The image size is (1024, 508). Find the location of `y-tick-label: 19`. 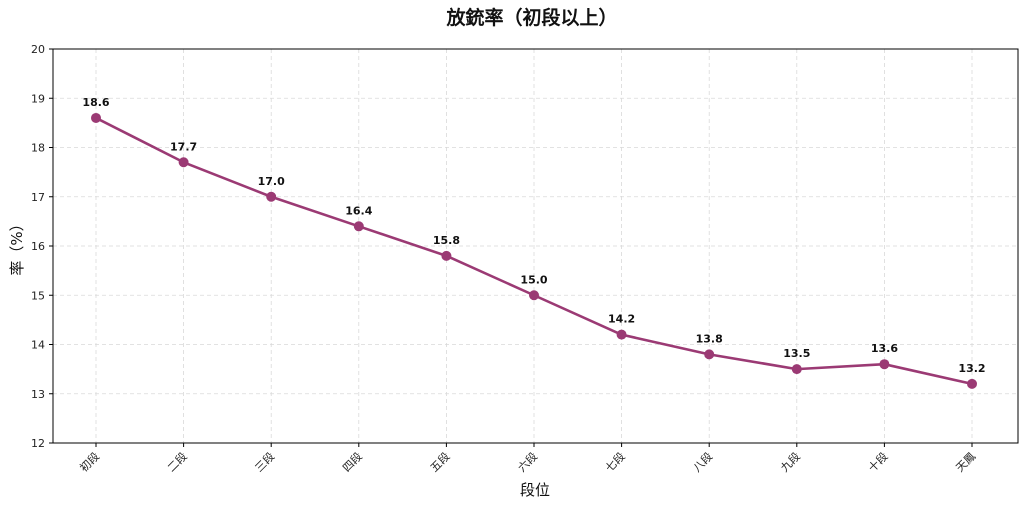

y-tick-label: 19 is located at coordinates (38, 98).